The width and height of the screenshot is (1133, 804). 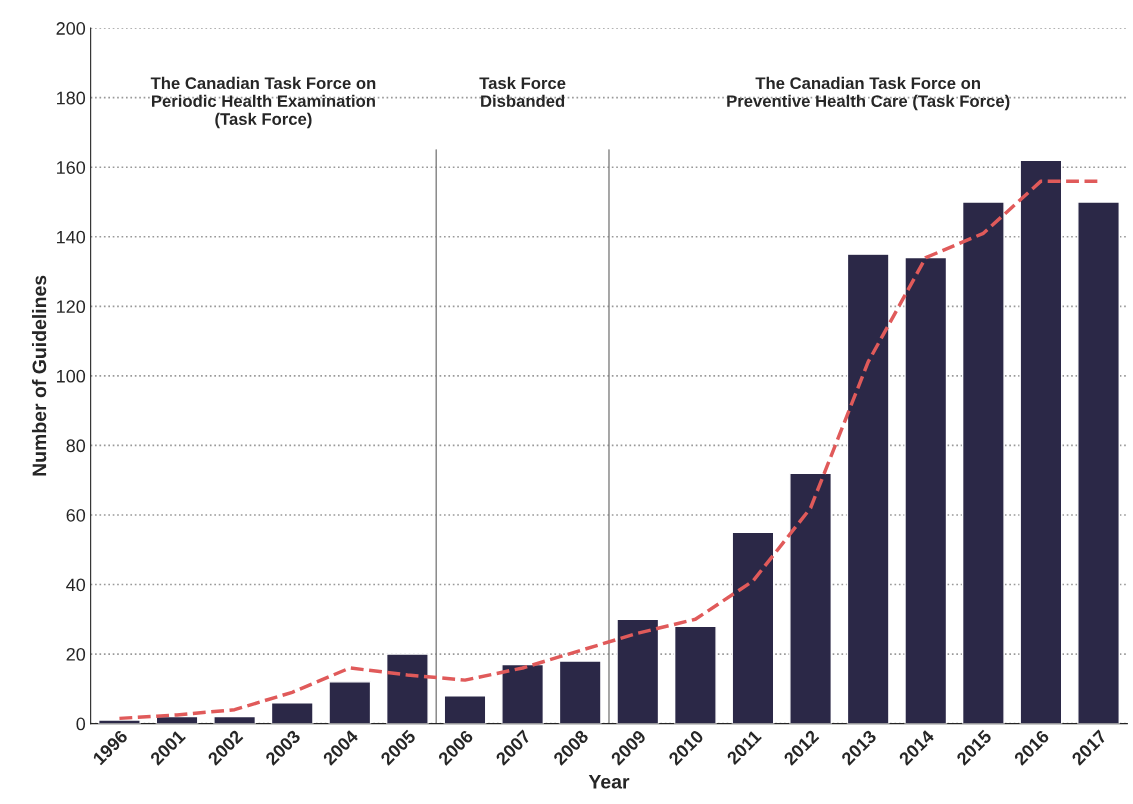 What do you see at coordinates (71, 237) in the screenshot?
I see `y-tick-label: 140` at bounding box center [71, 237].